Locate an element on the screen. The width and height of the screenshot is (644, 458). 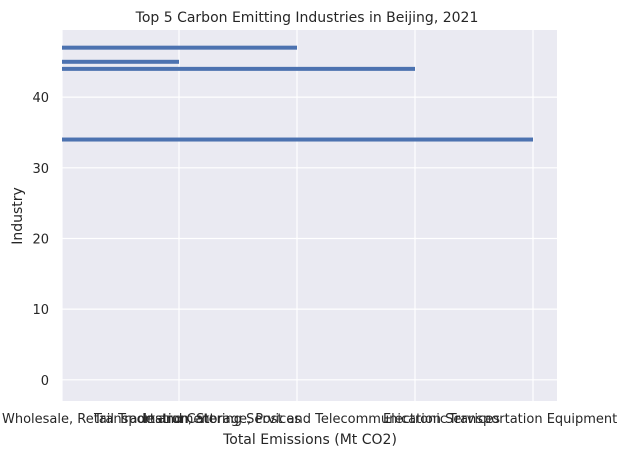
y-tick-labels: 0 10 20 30 40 is located at coordinates (40, 240).